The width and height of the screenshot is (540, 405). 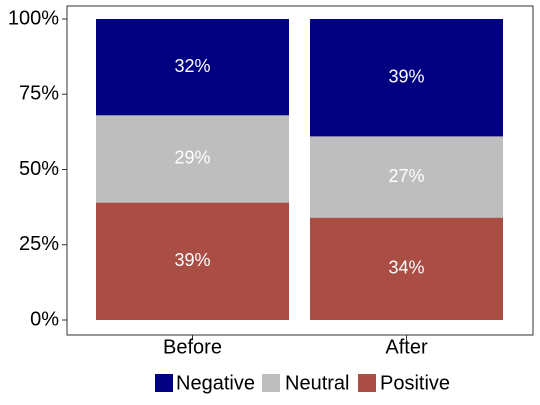 I want to click on y-tick-label: 75%, so click(x=39, y=94).